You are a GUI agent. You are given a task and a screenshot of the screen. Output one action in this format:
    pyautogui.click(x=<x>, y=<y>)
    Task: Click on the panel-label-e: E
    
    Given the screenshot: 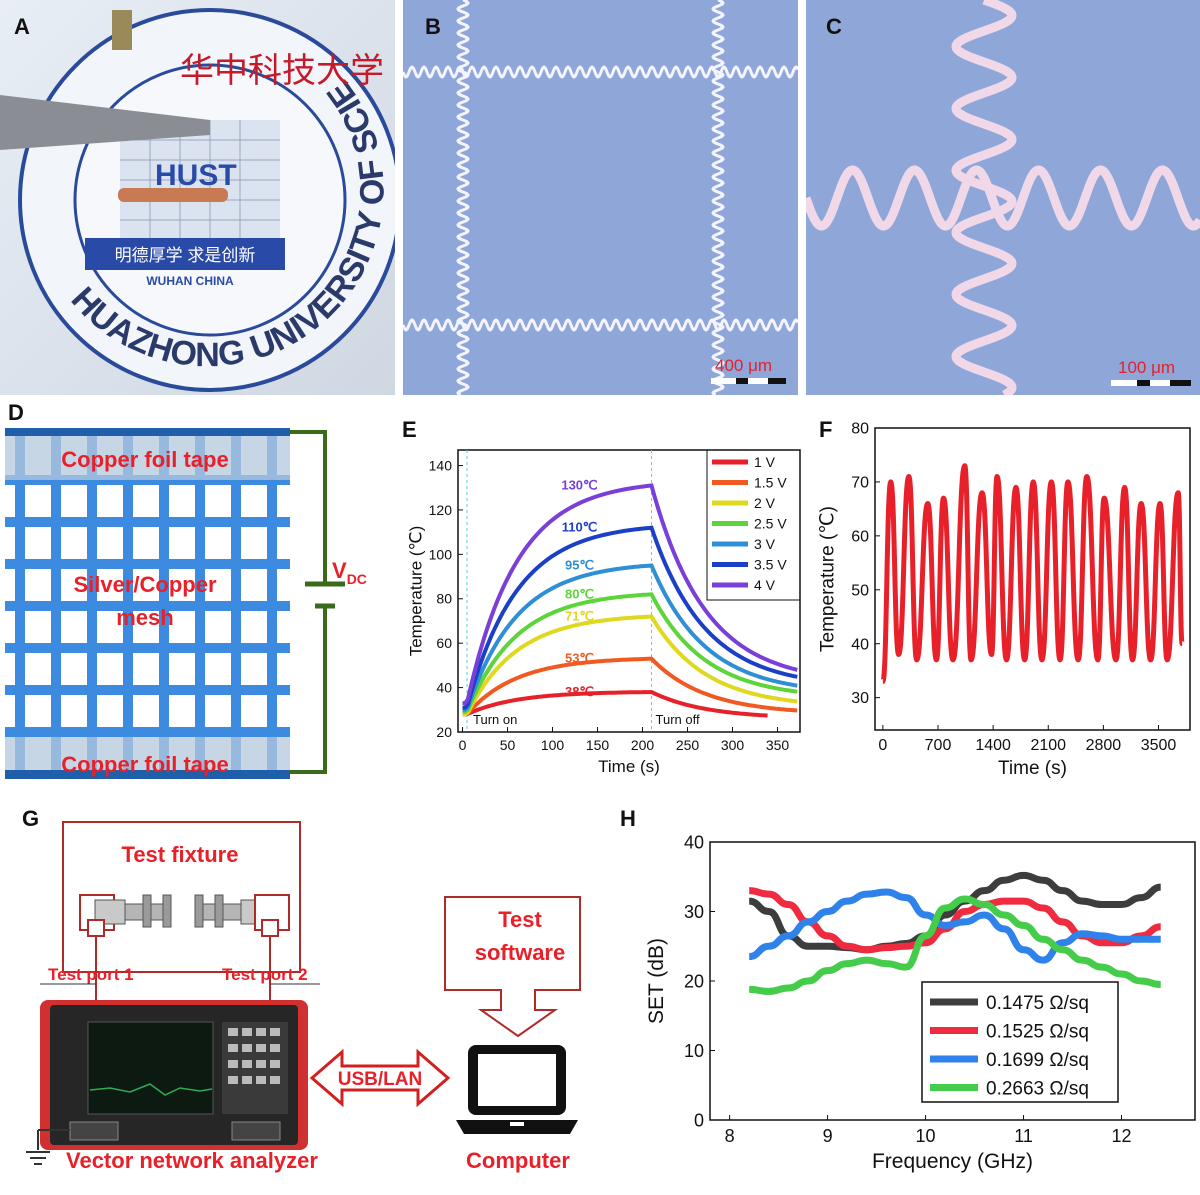 What is the action you would take?
    pyautogui.click(x=409, y=429)
    